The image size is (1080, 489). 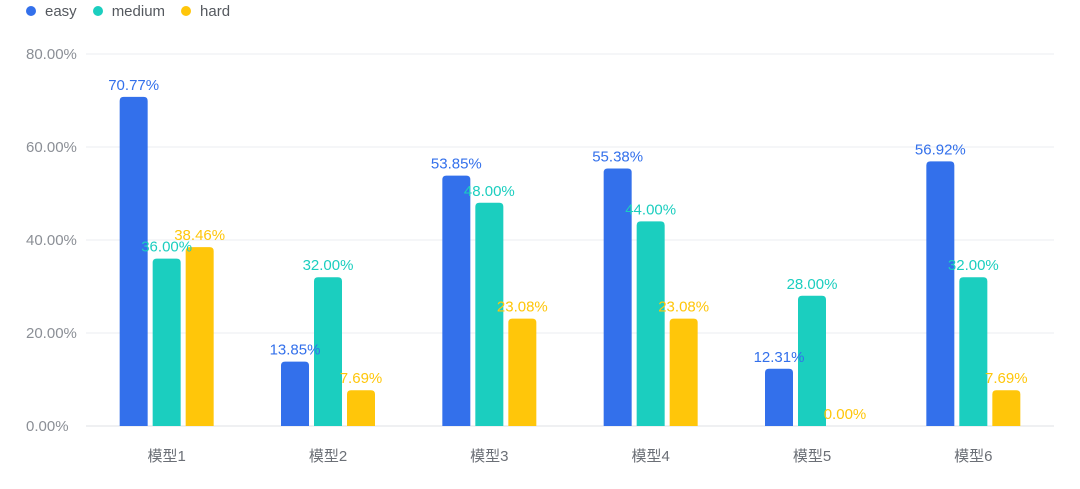 What do you see at coordinates (51, 333) in the screenshot?
I see `y-tick-label: 20.00%` at bounding box center [51, 333].